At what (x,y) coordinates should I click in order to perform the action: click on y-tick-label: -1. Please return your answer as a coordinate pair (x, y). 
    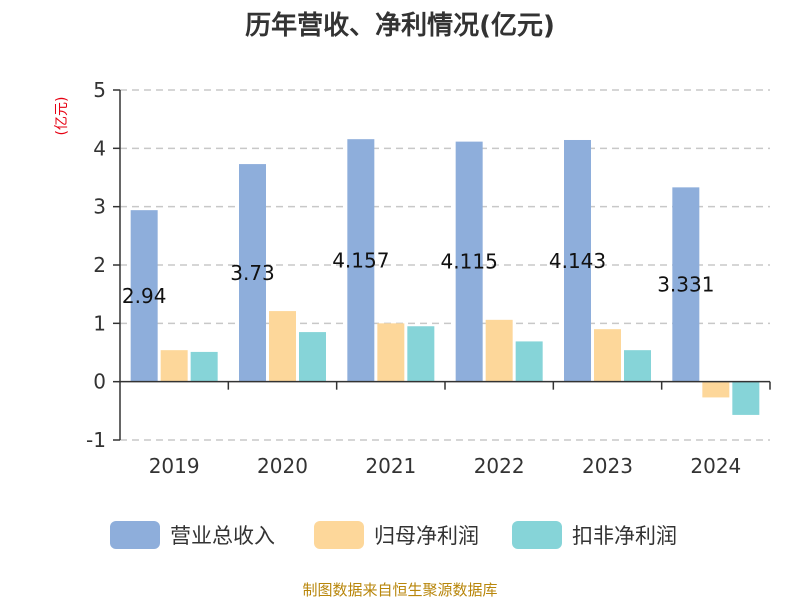
    Looking at the image, I should click on (96, 440).